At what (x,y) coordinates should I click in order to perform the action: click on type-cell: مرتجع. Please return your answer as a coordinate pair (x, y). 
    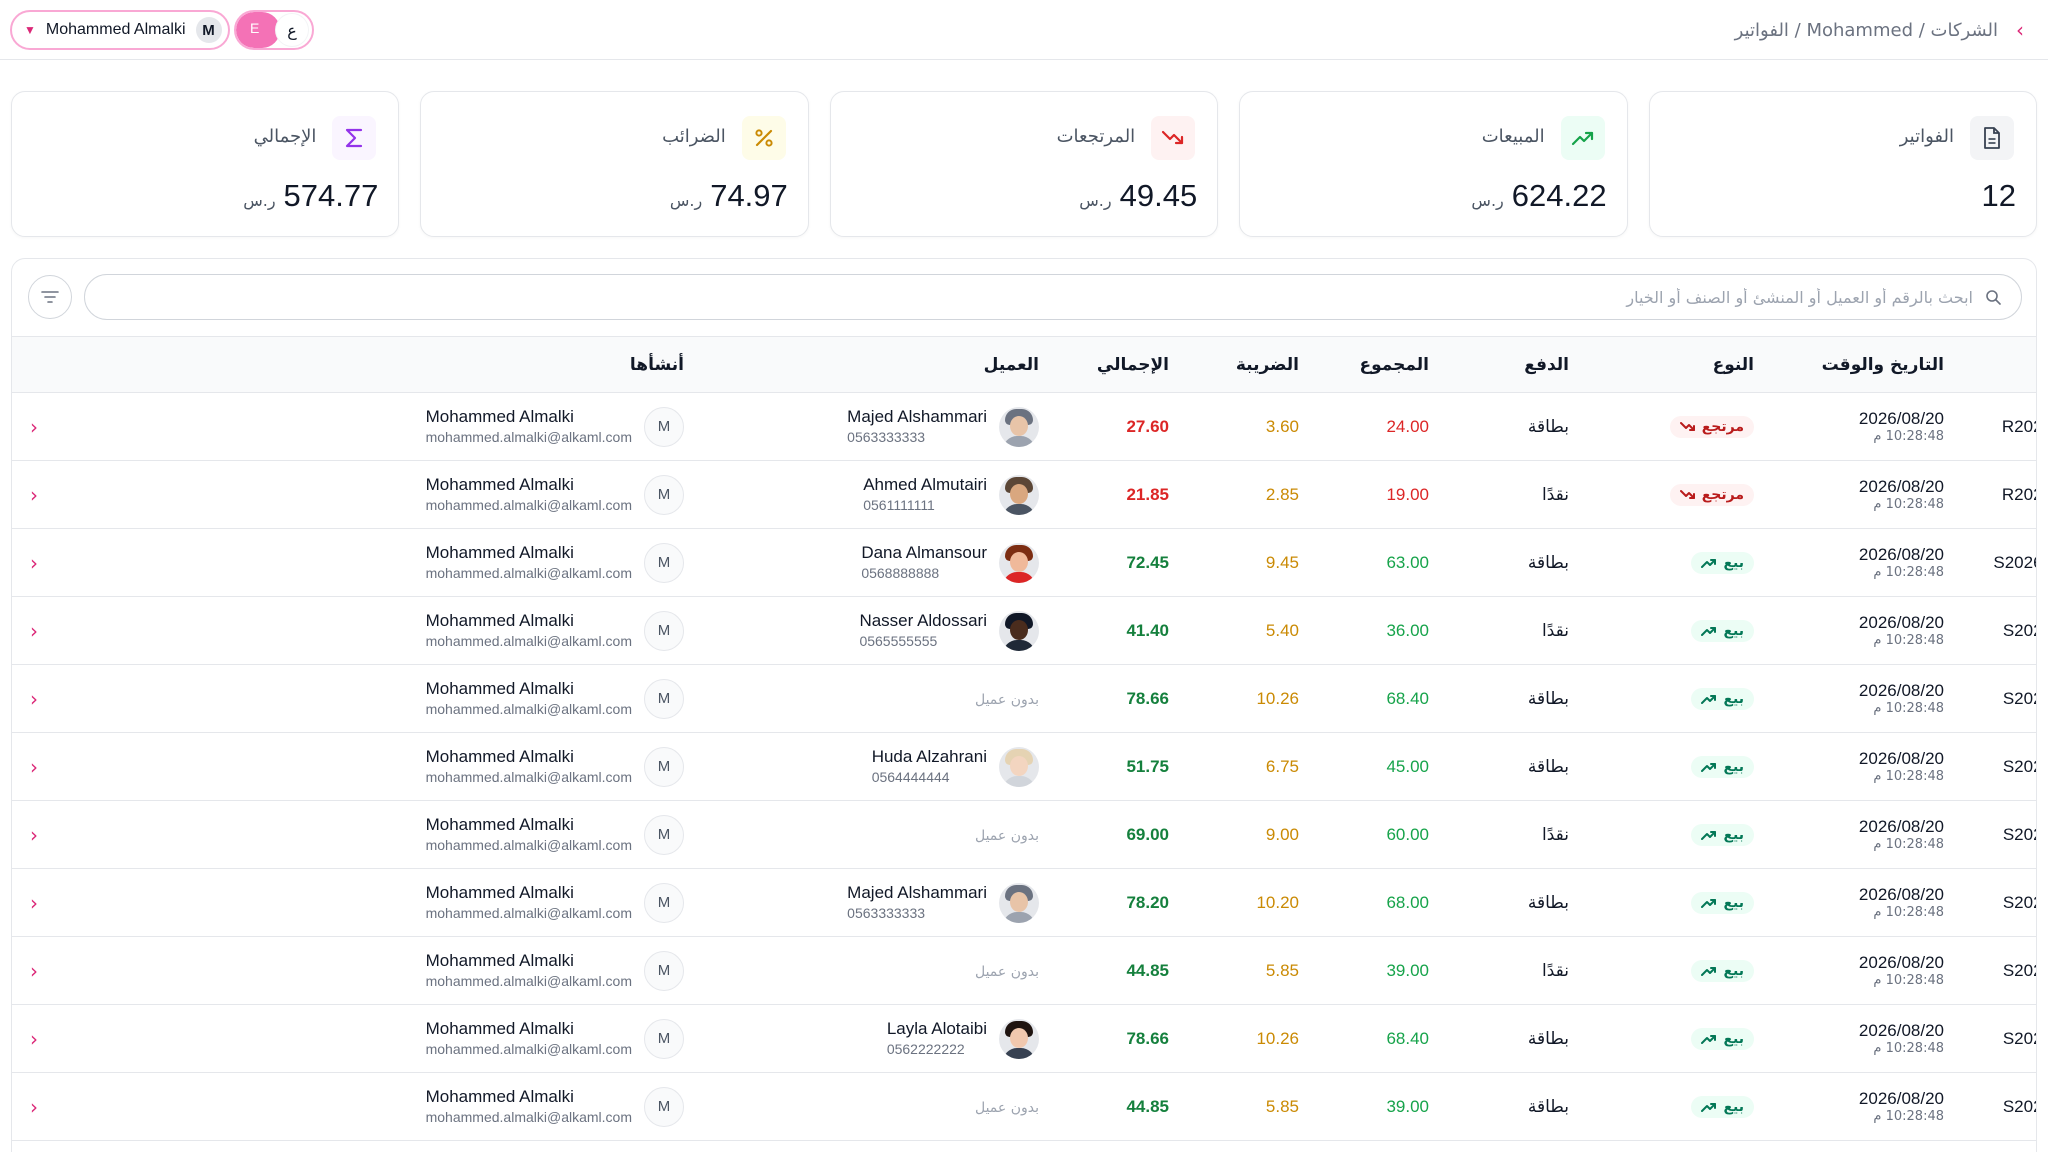
    Looking at the image, I should click on (1675, 427).